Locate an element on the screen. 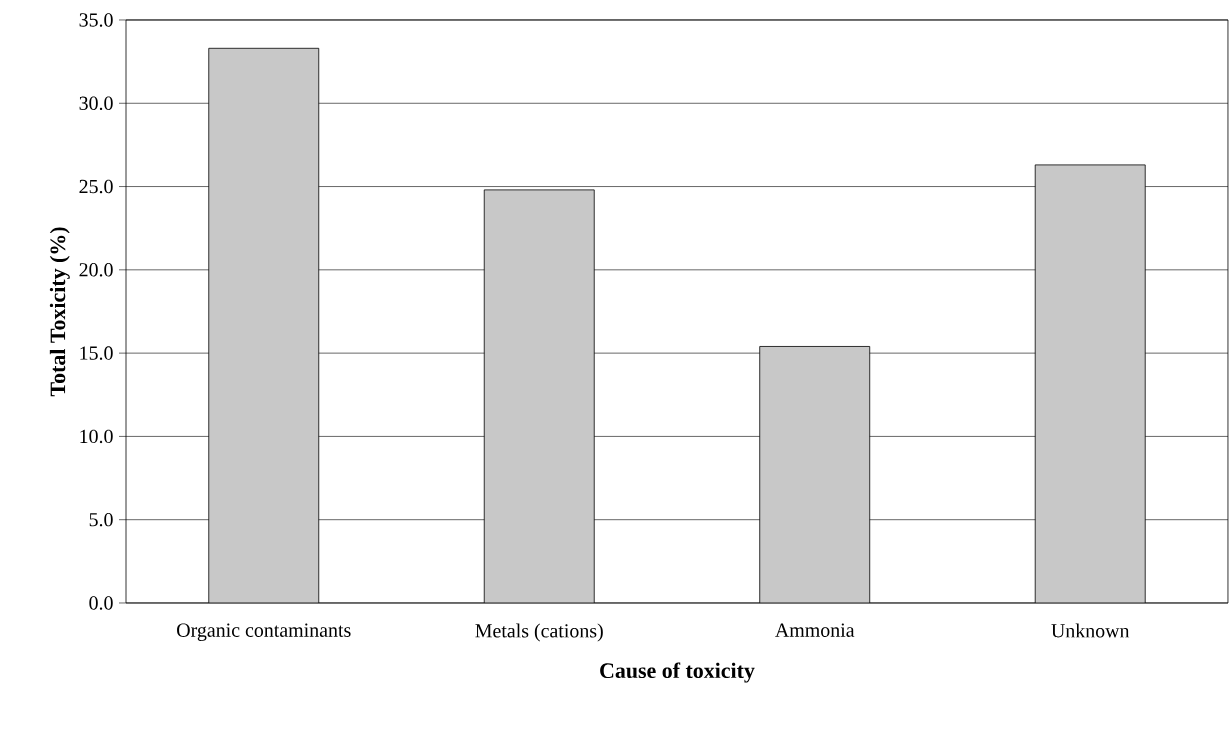  x-tick-label: Ammonia is located at coordinates (815, 630).